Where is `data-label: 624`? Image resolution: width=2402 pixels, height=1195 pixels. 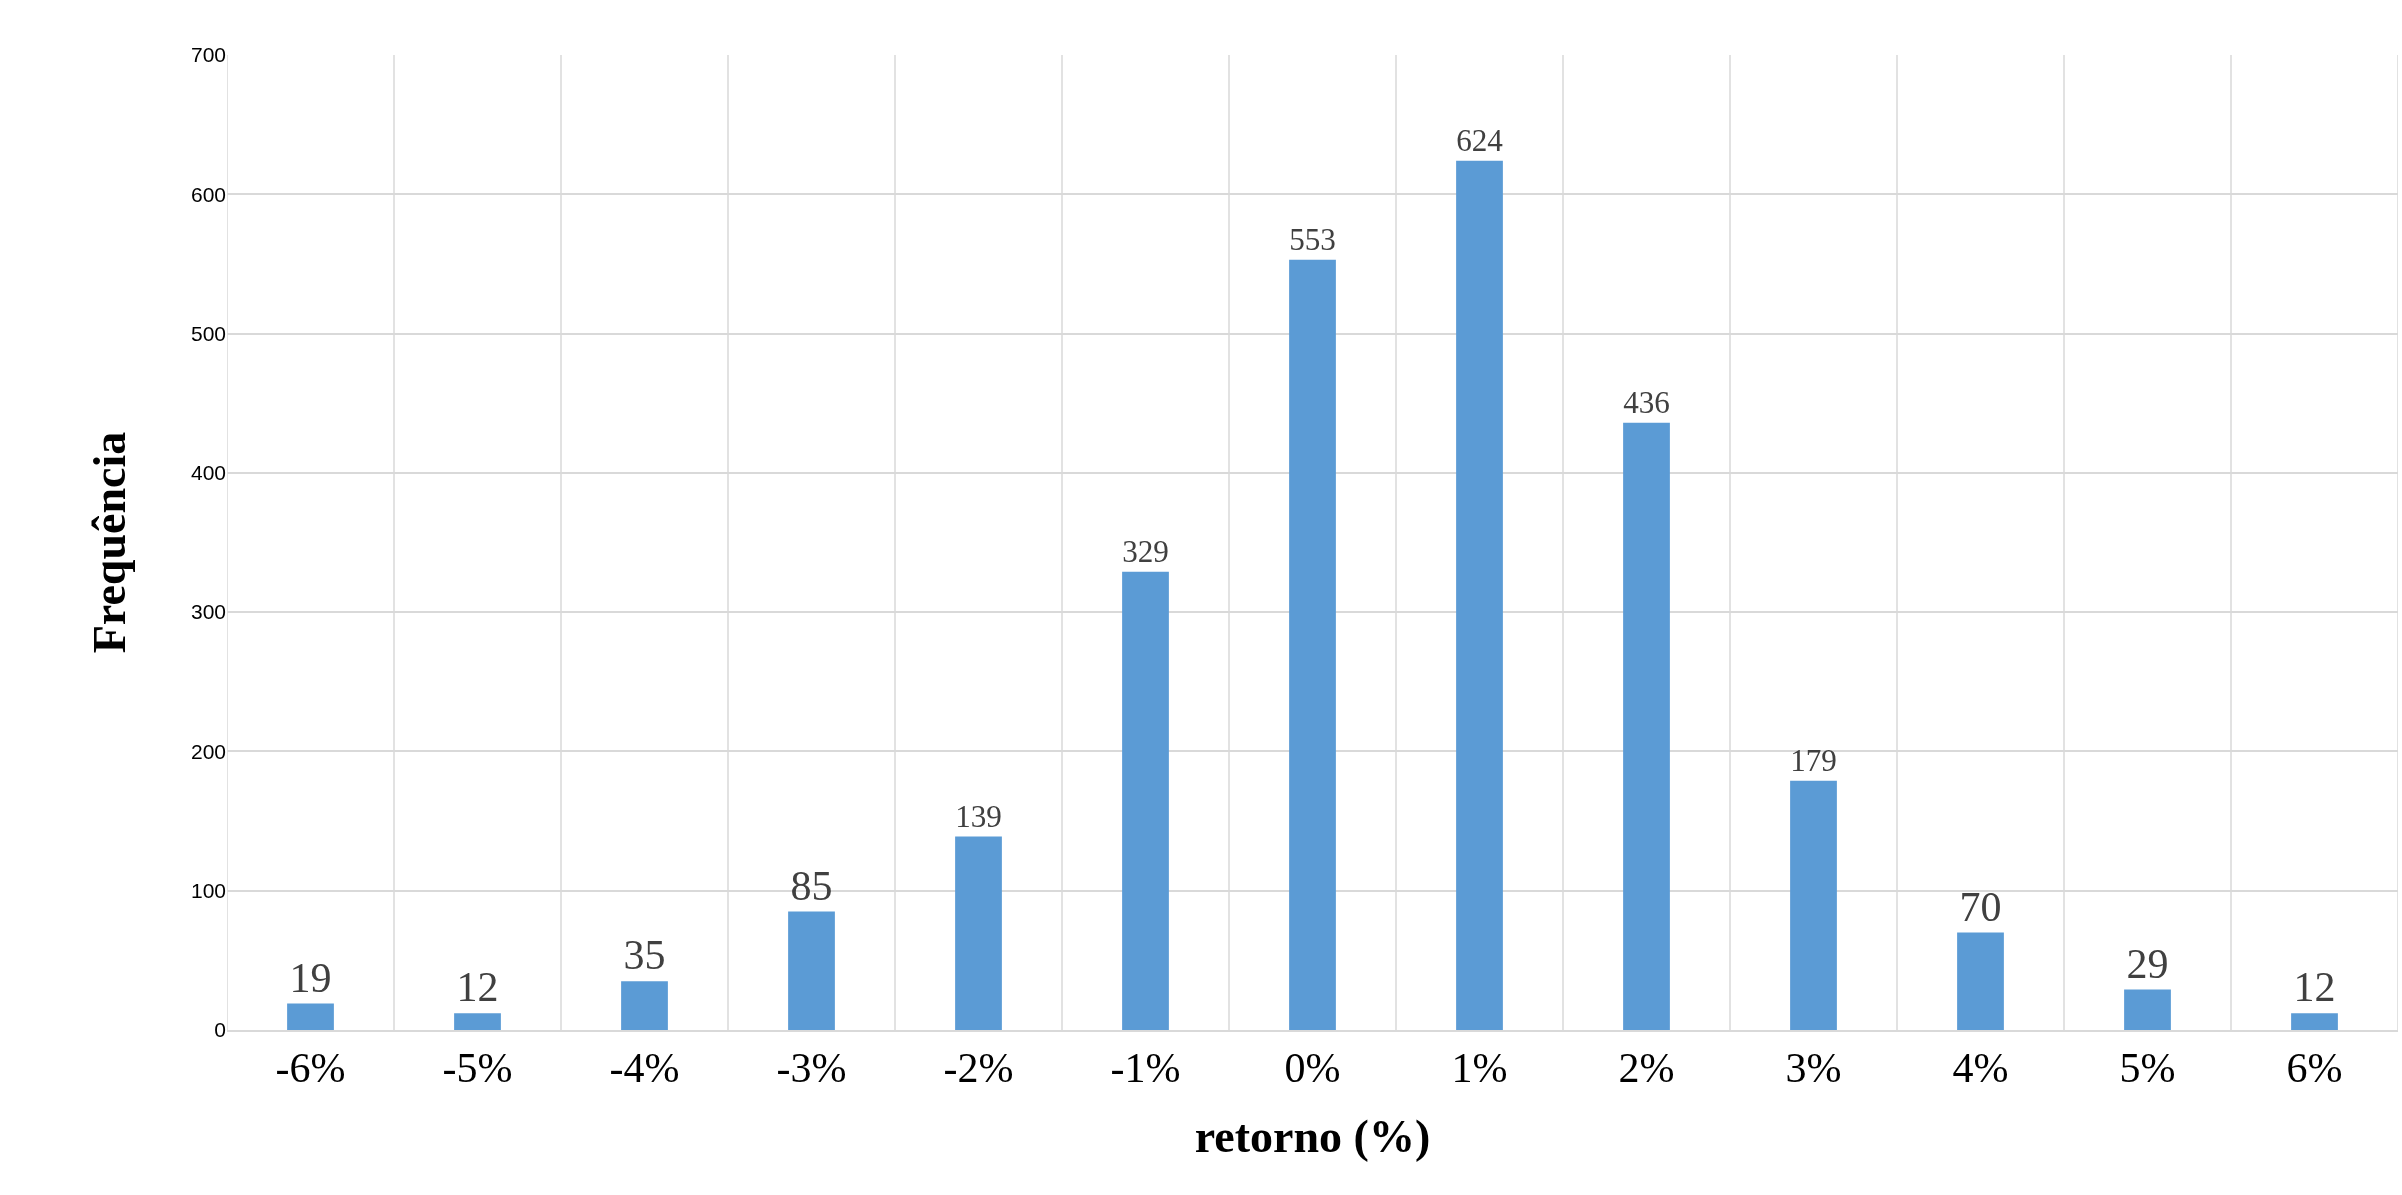
data-label: 624 is located at coordinates (1480, 141).